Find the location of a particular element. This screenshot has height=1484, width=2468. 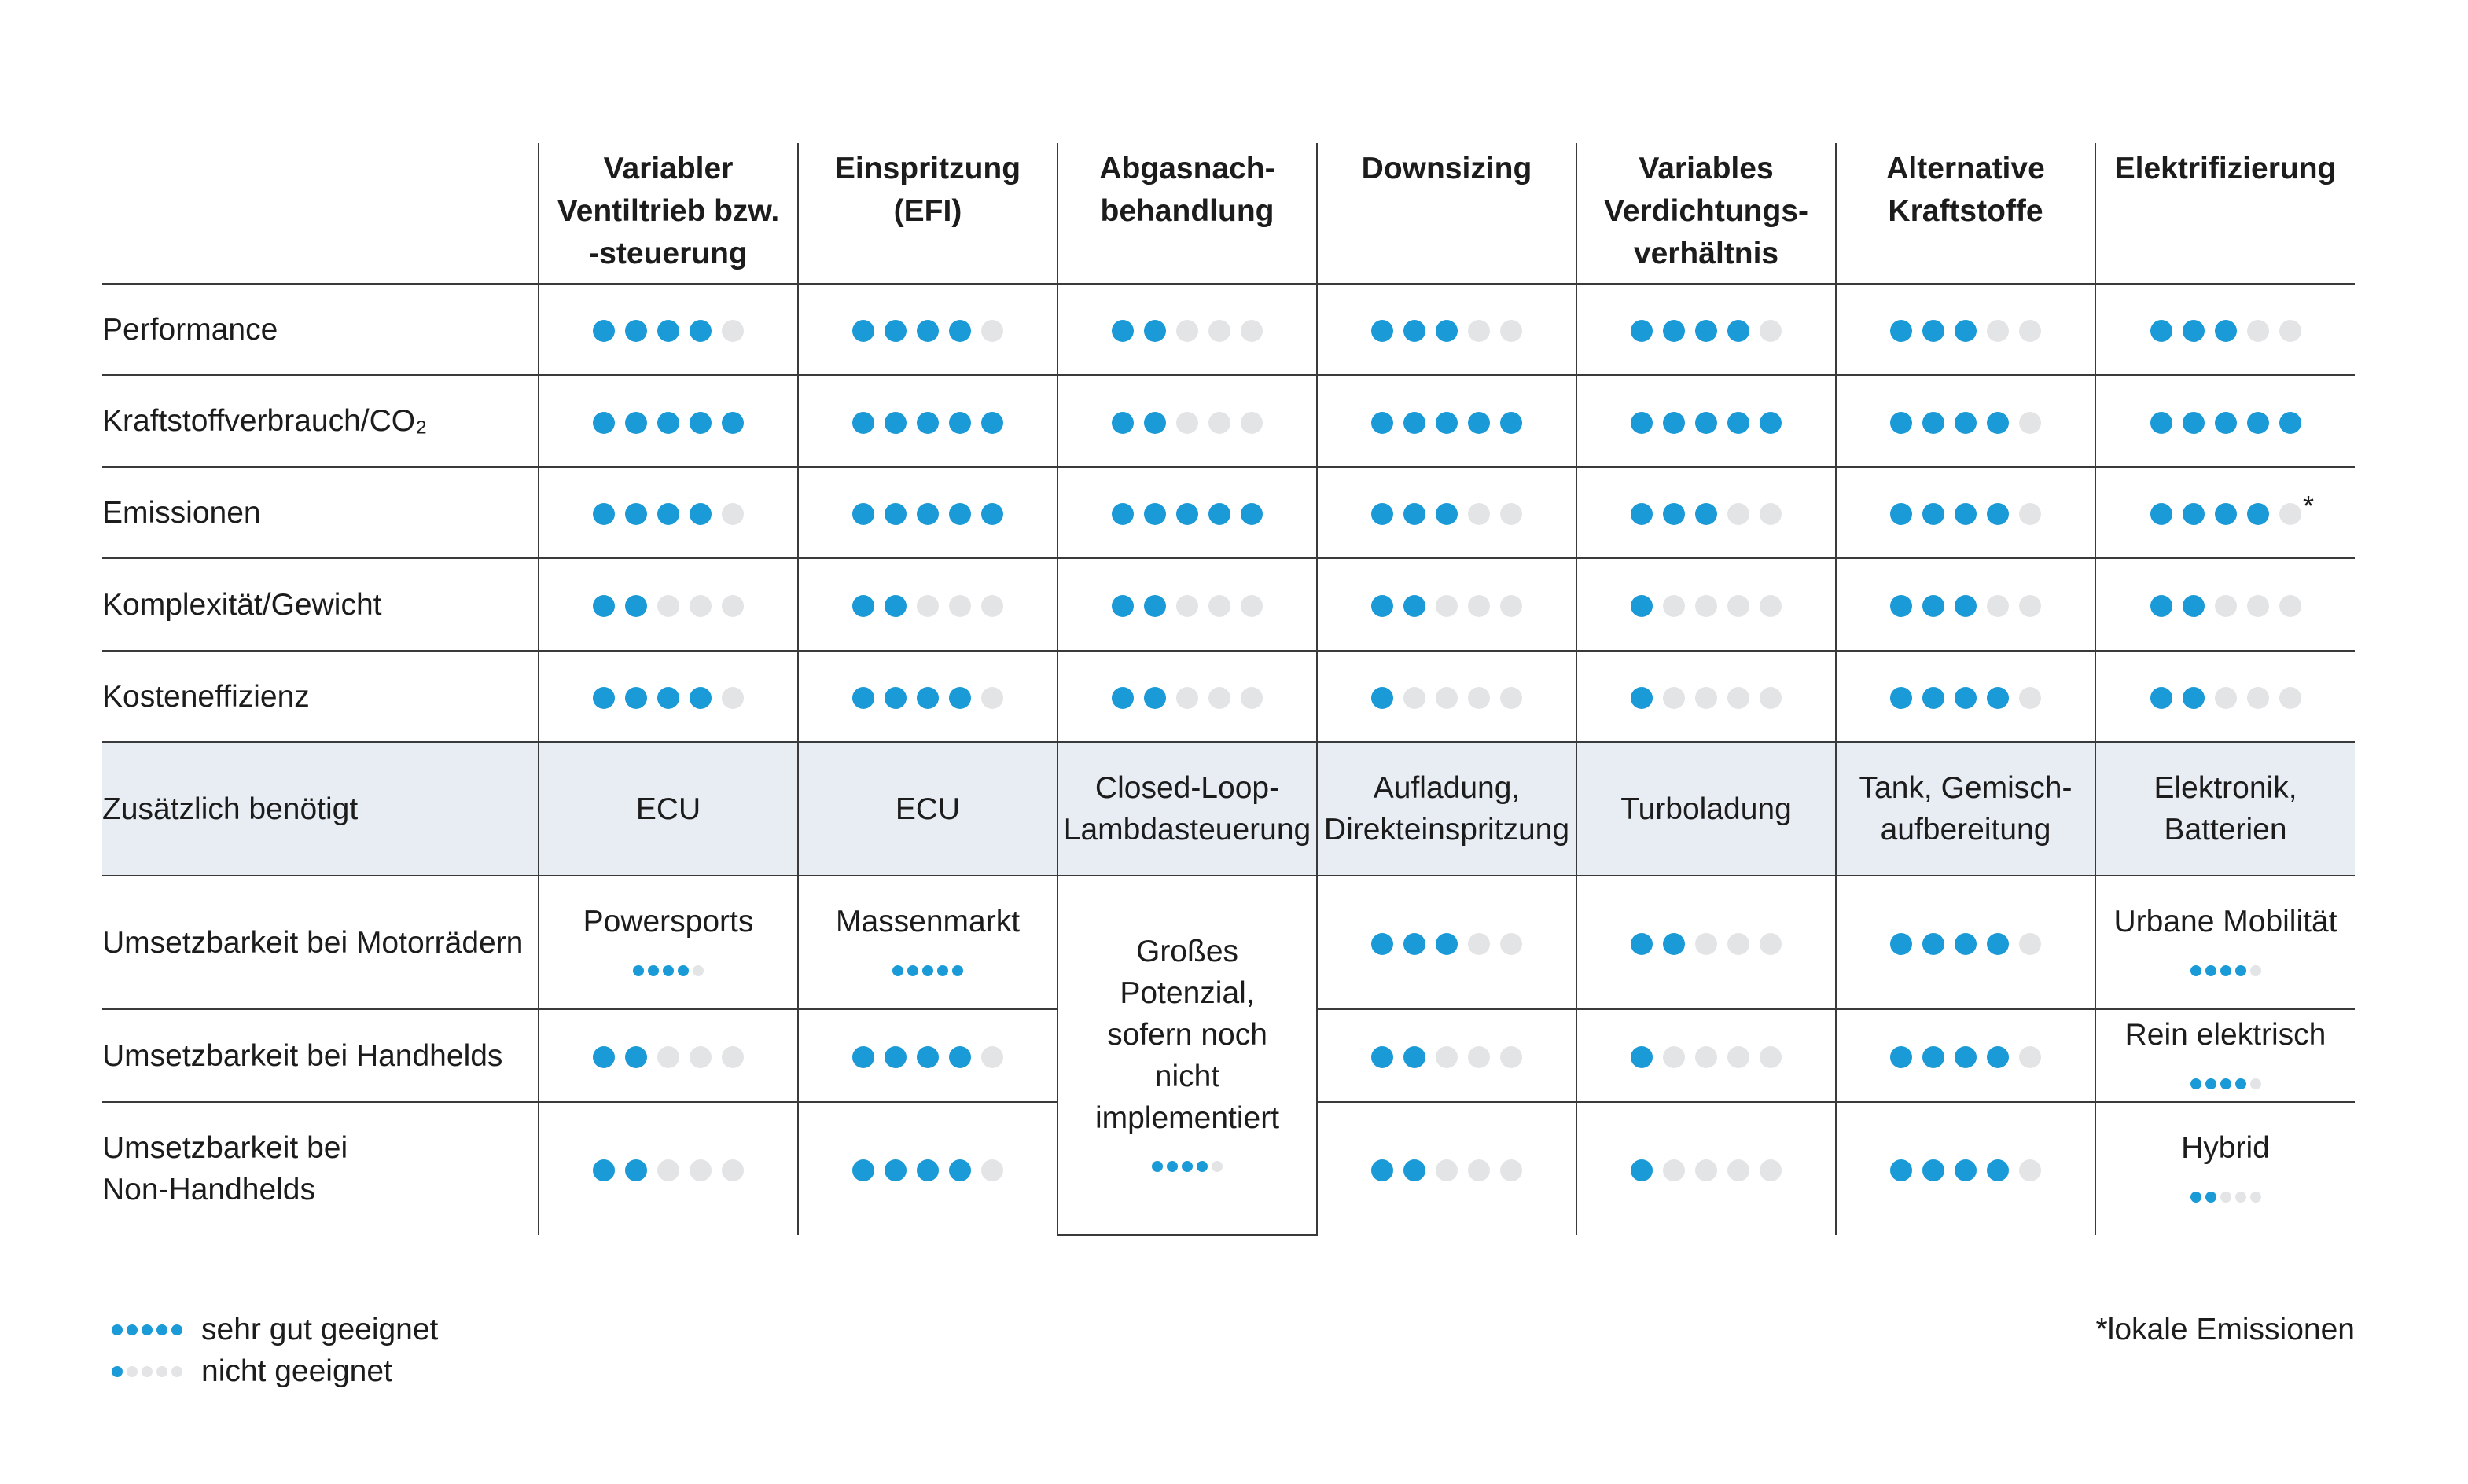

column-header-line: Abgasnach- is located at coordinates (1187, 169).